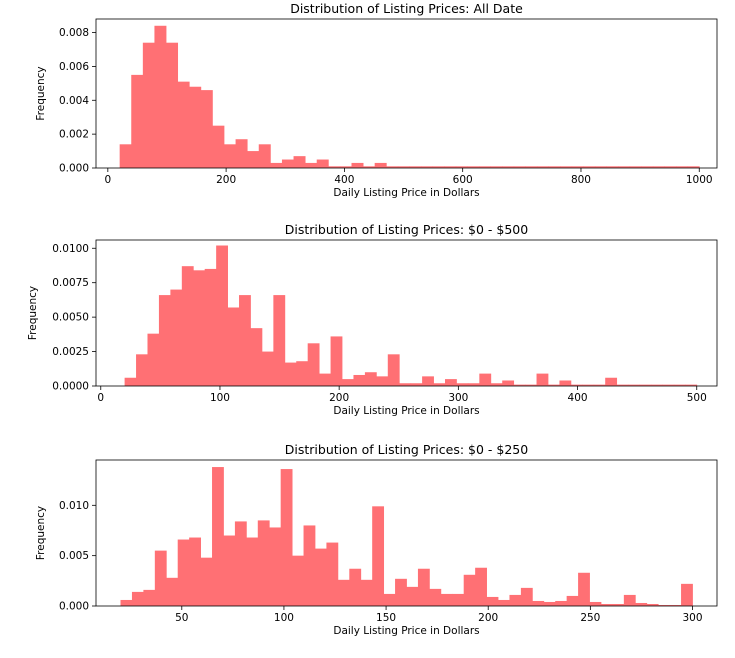  What do you see at coordinates (74, 506) in the screenshot?
I see `y-tick-label: 0.010` at bounding box center [74, 506].